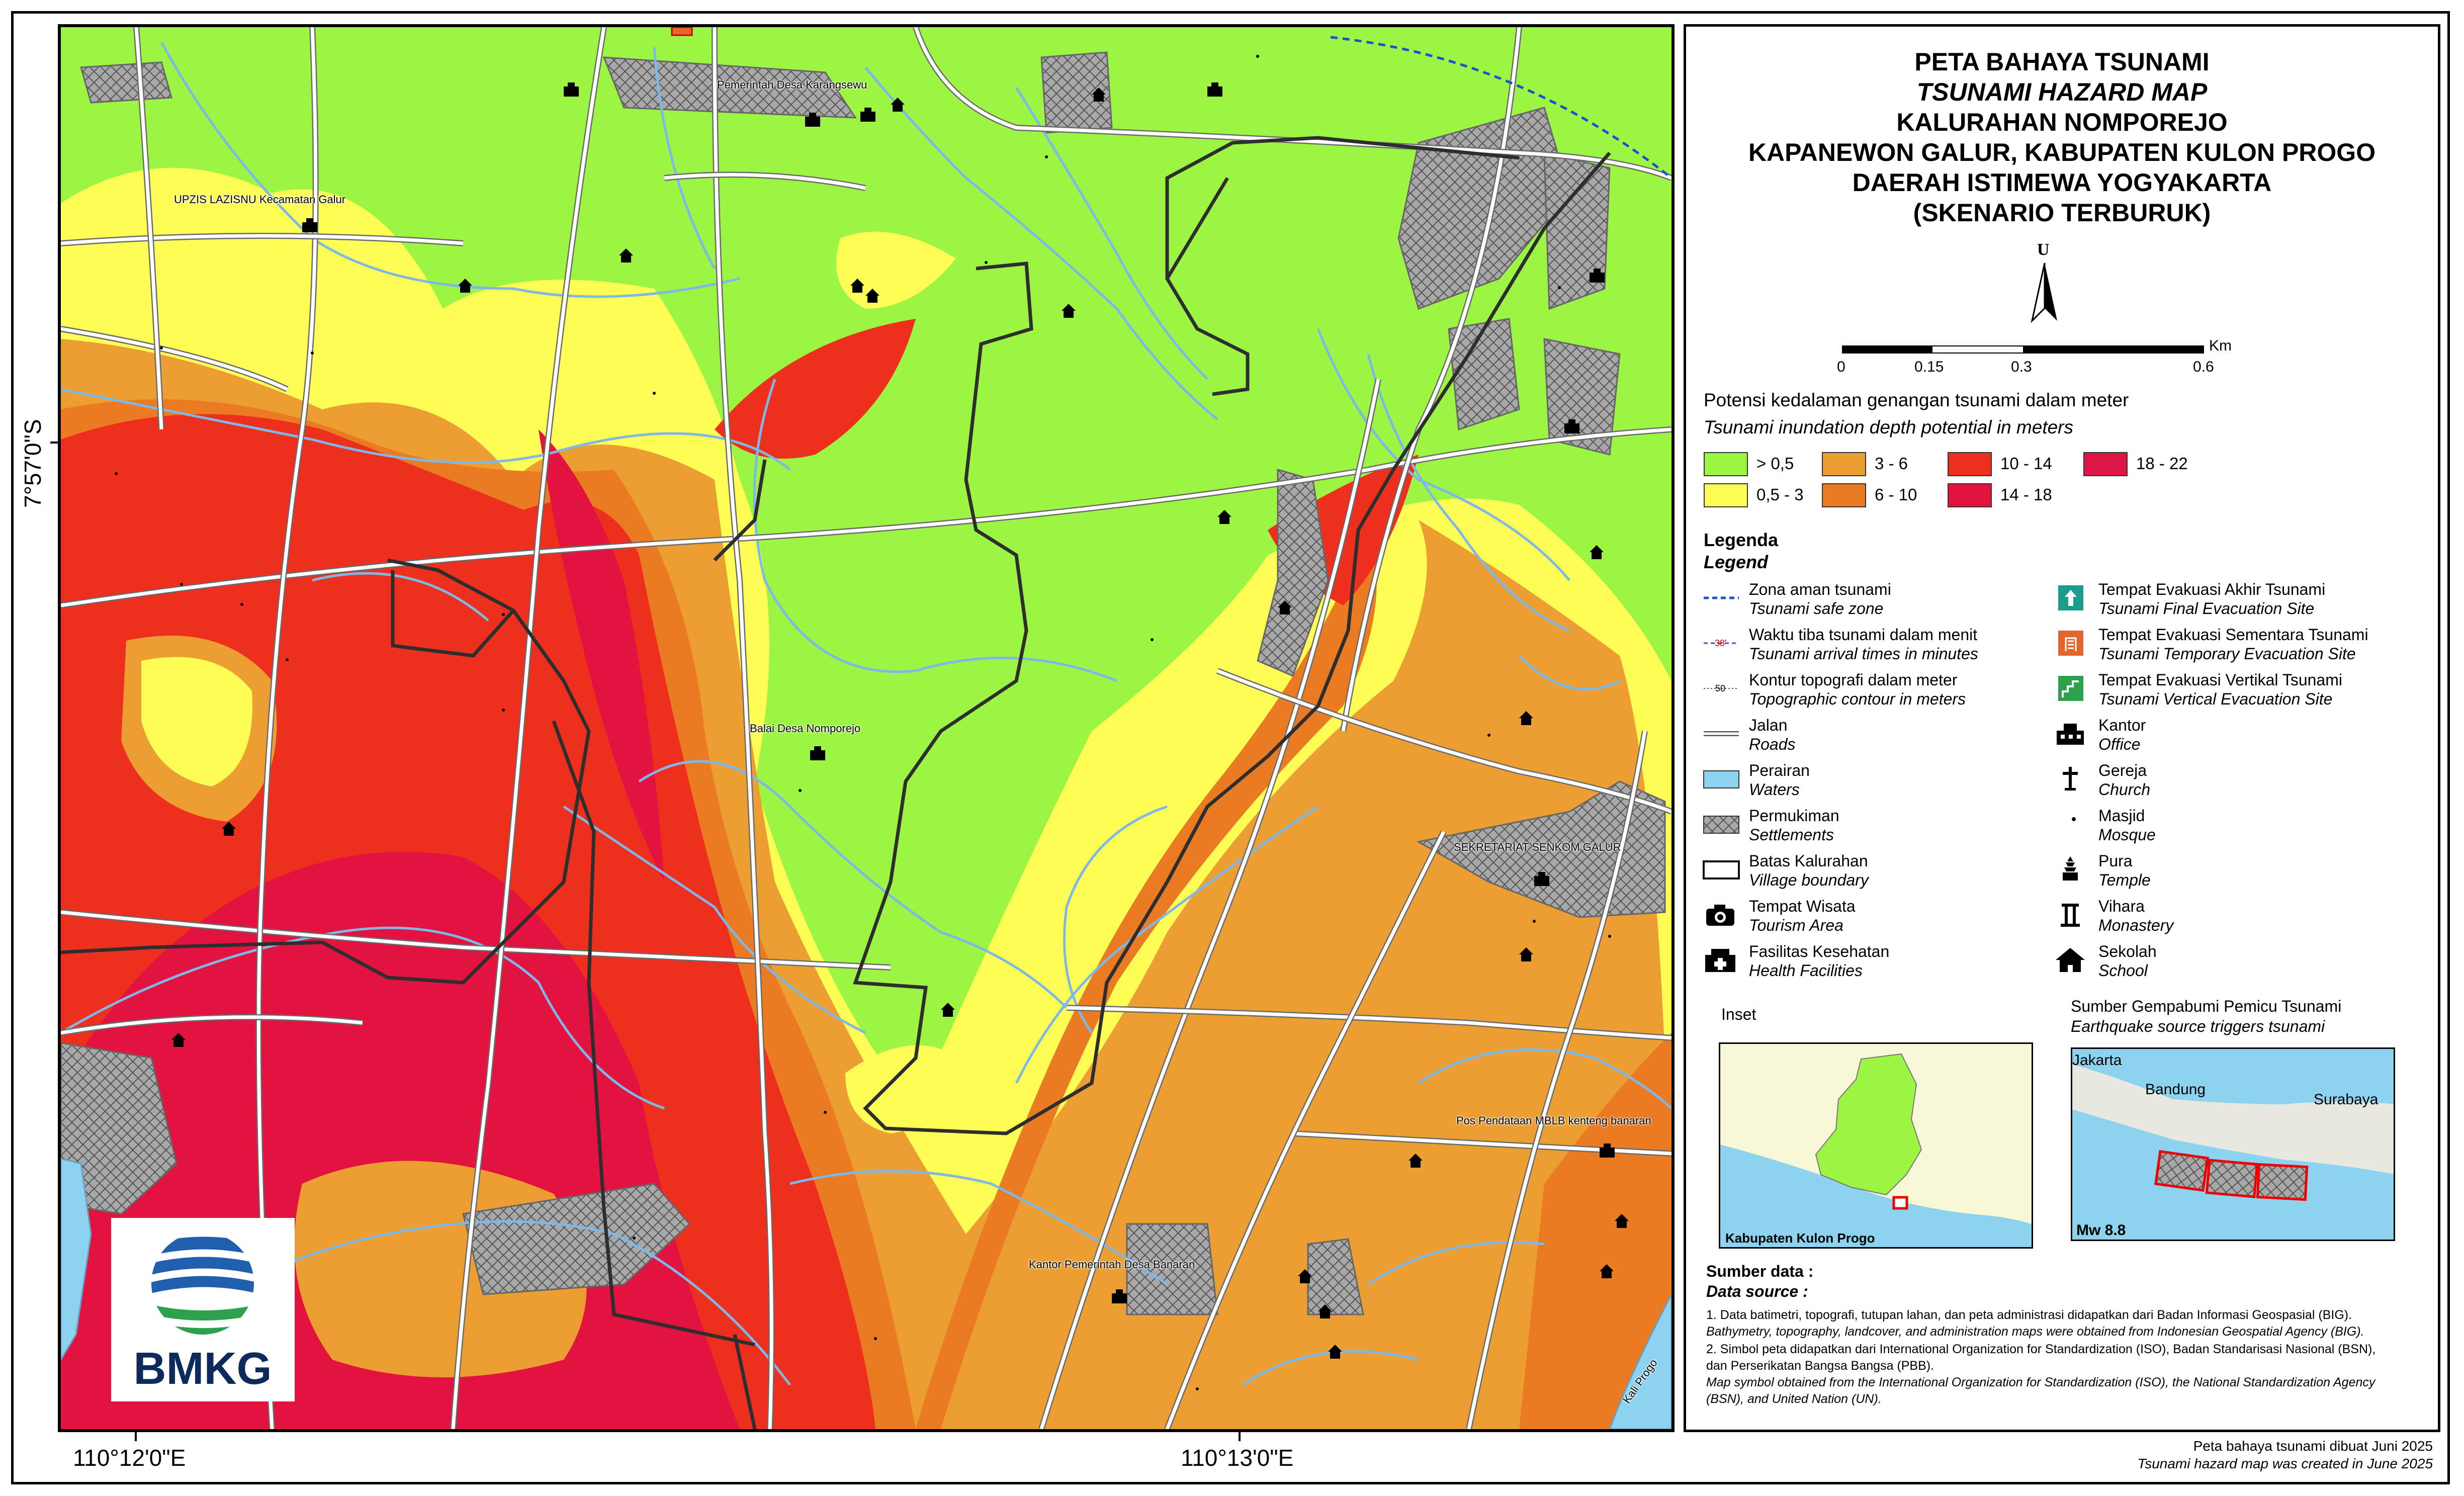  What do you see at coordinates (260, 199) in the screenshot?
I see `label-upzis: UPZIS LAZISNU Kecamatan Galur` at bounding box center [260, 199].